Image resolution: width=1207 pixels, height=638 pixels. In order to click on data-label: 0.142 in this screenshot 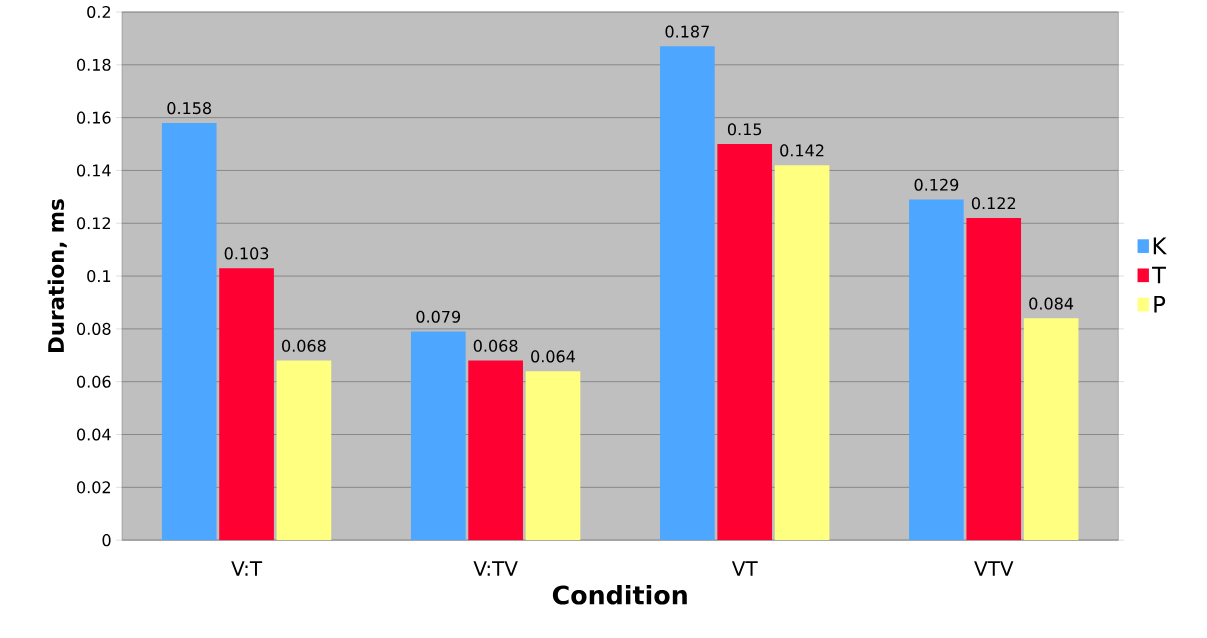, I will do `click(802, 150)`.